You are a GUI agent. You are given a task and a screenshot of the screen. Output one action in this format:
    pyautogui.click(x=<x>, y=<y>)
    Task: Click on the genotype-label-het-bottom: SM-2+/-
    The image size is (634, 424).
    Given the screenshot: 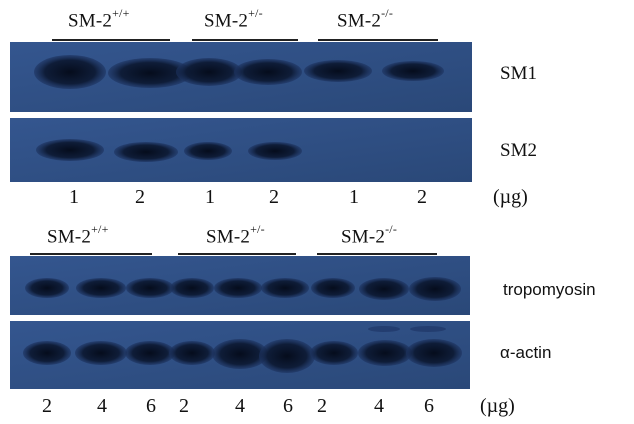 What is the action you would take?
    pyautogui.click(x=235, y=235)
    